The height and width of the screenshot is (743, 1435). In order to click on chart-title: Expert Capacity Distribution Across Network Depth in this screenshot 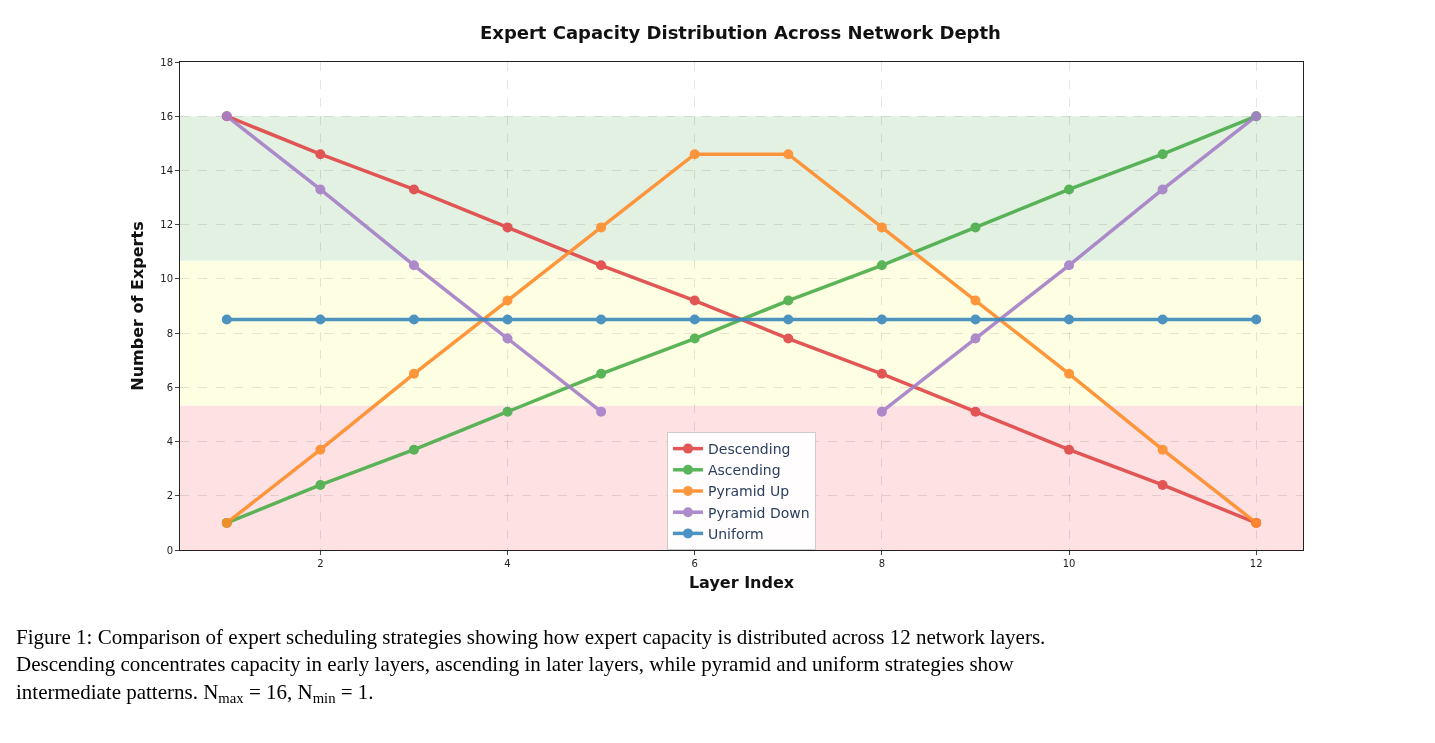, I will do `click(740, 32)`.